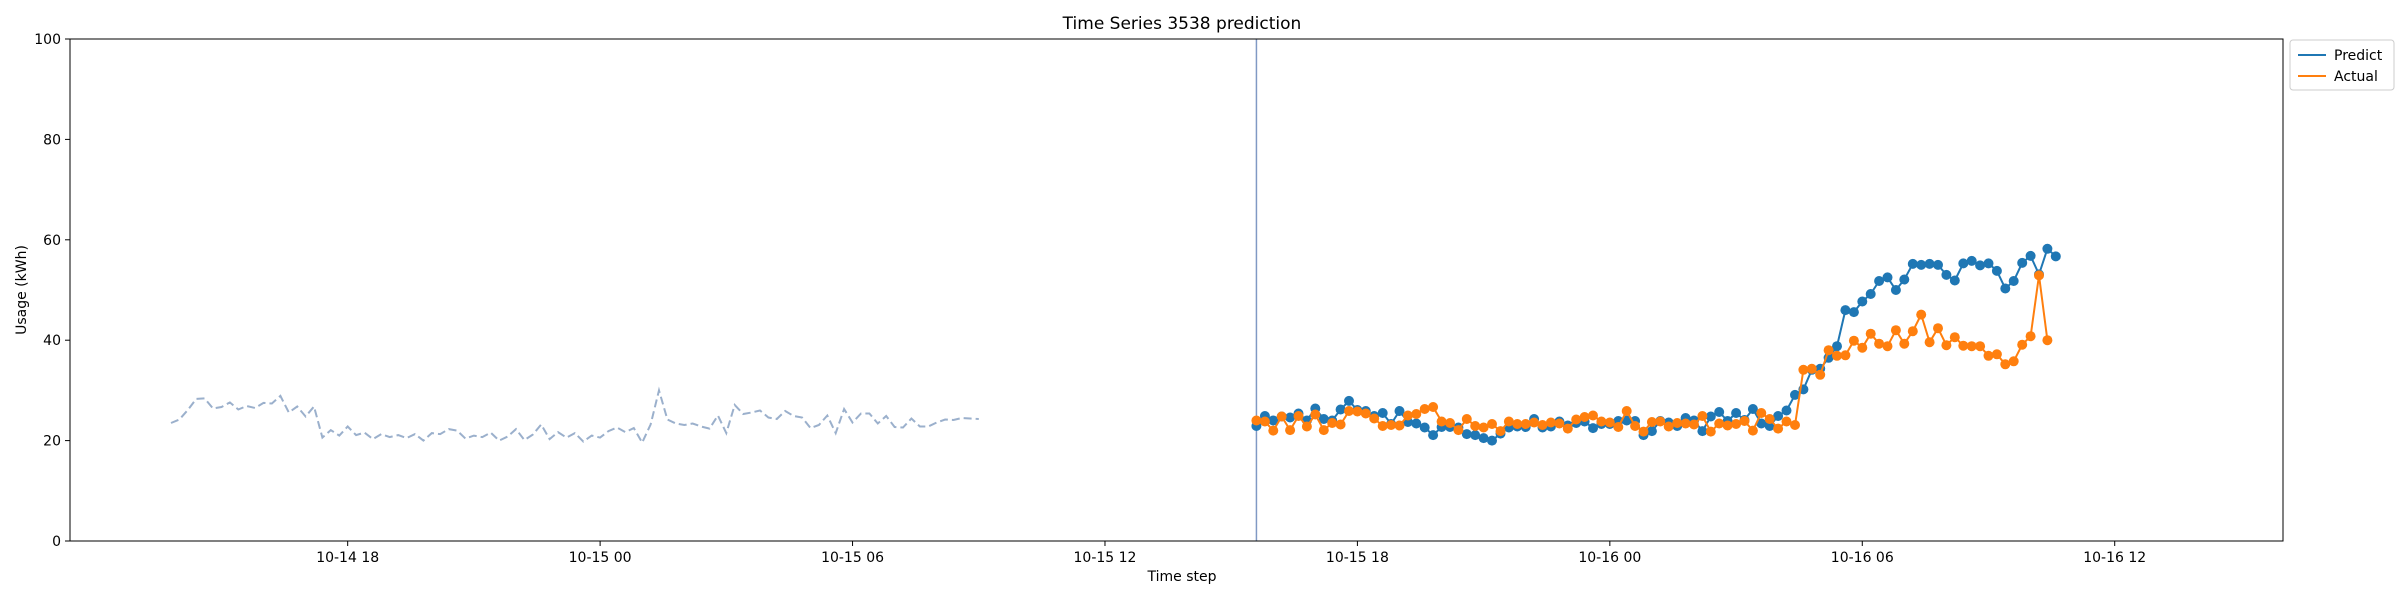  I want to click on history-layer, so click(574, 415).